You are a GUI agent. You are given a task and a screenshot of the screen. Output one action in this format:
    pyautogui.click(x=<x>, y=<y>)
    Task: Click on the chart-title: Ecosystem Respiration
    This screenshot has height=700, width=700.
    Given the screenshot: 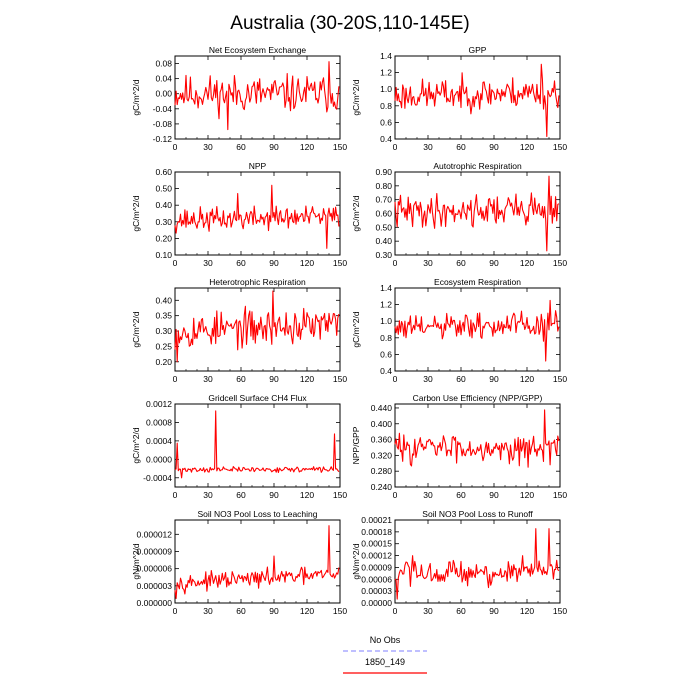 What is the action you would take?
    pyautogui.click(x=477, y=282)
    